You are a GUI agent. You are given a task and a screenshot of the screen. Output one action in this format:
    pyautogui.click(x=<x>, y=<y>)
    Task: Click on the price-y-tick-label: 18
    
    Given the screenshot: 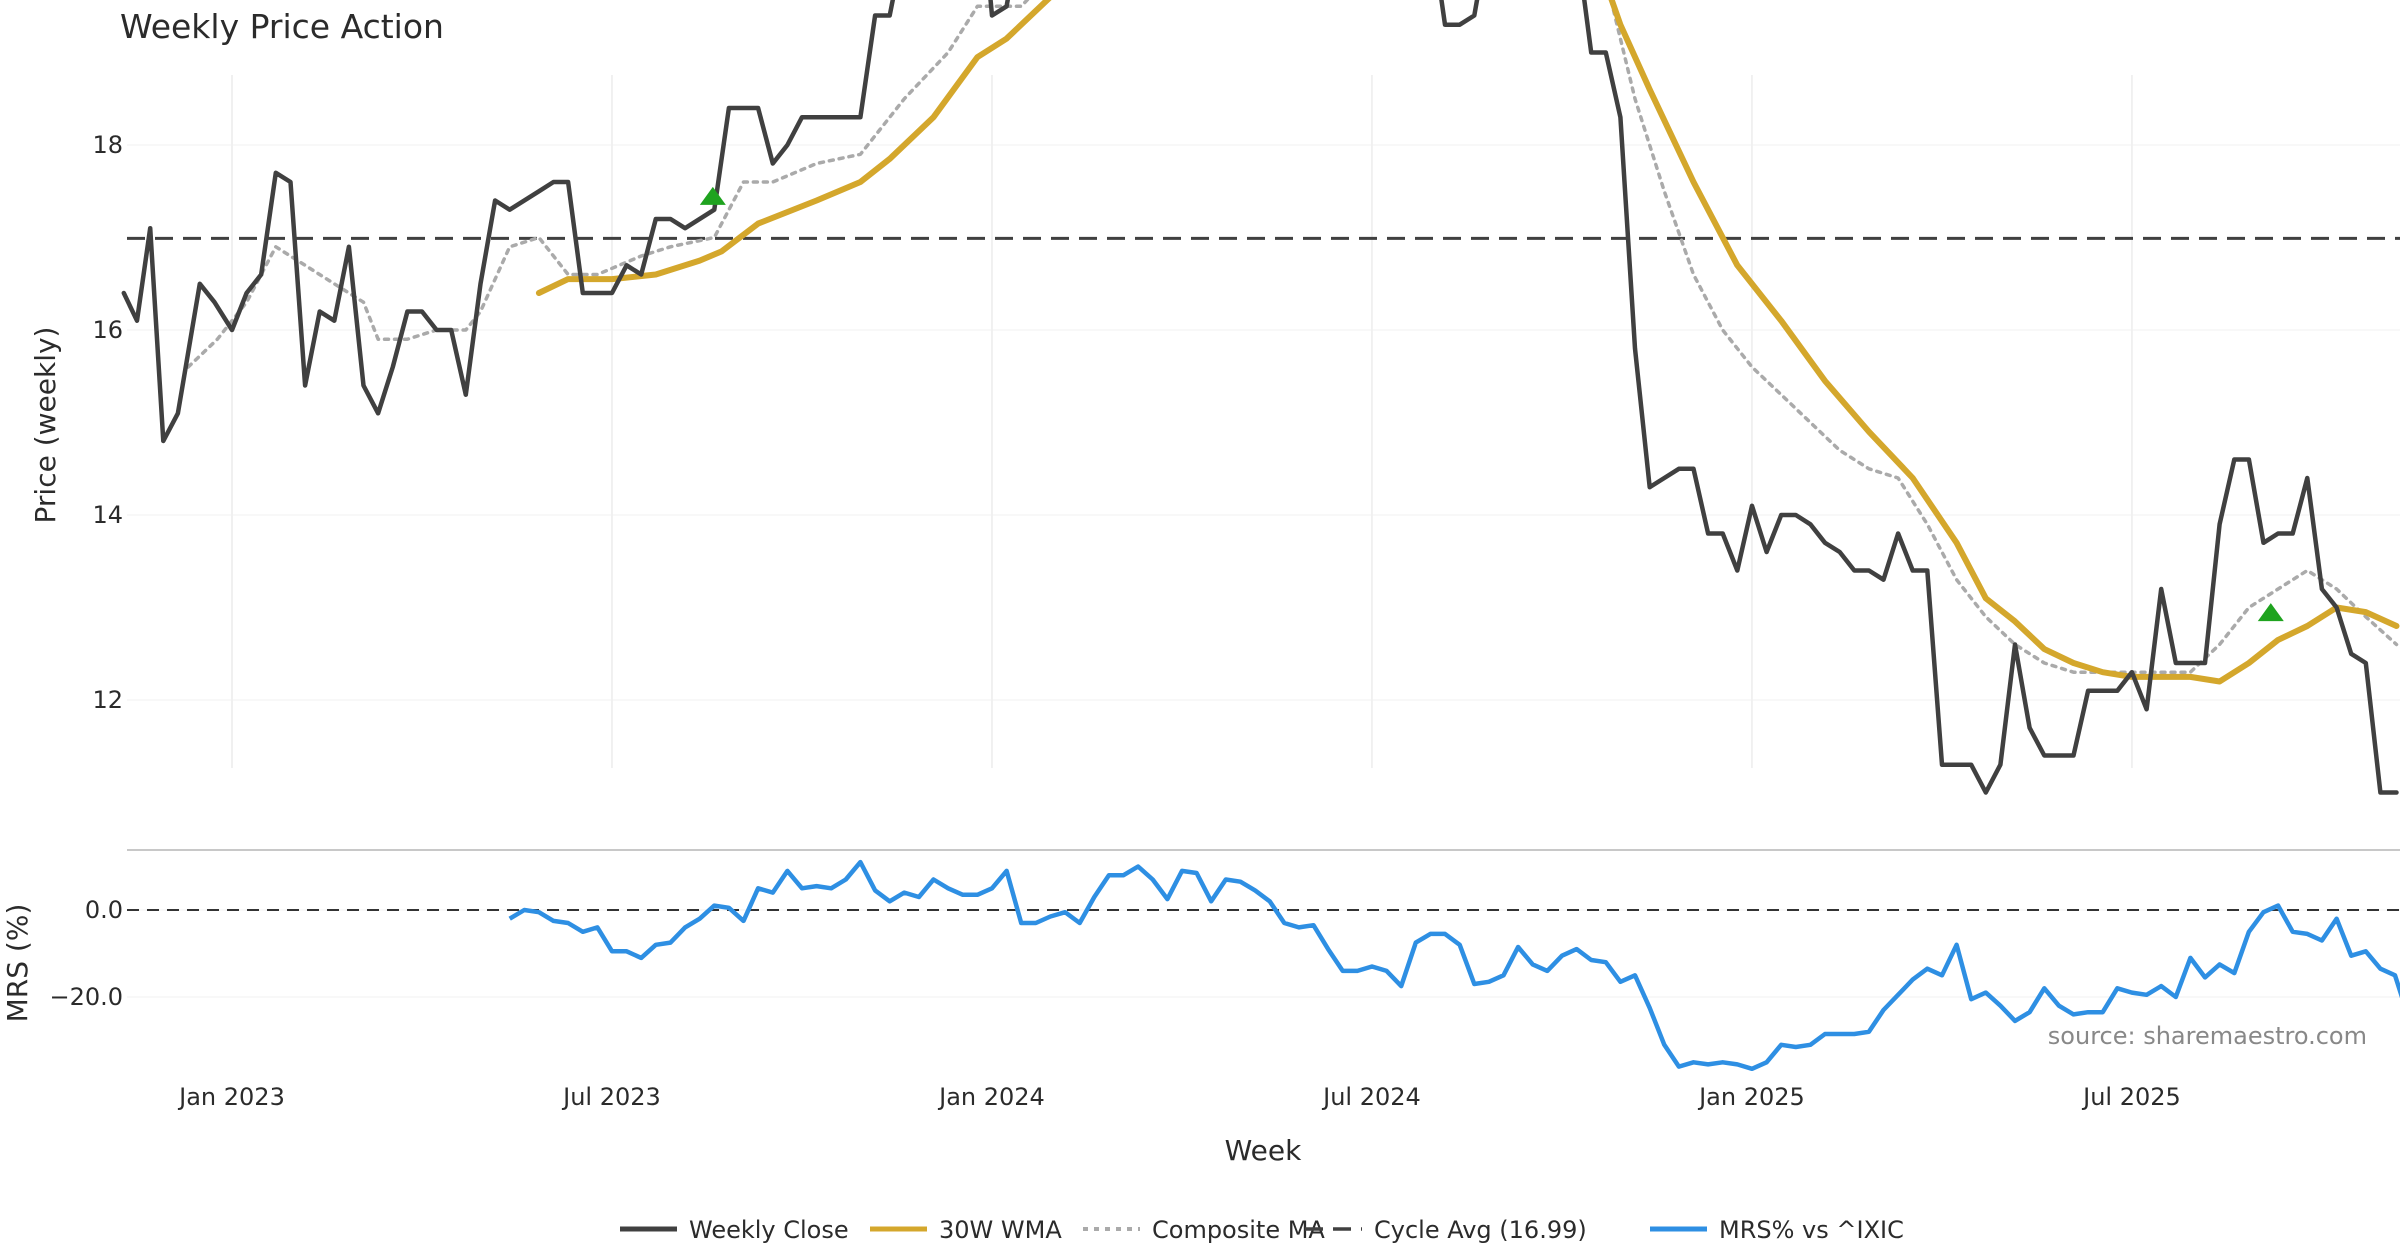 What is the action you would take?
    pyautogui.click(x=107, y=145)
    